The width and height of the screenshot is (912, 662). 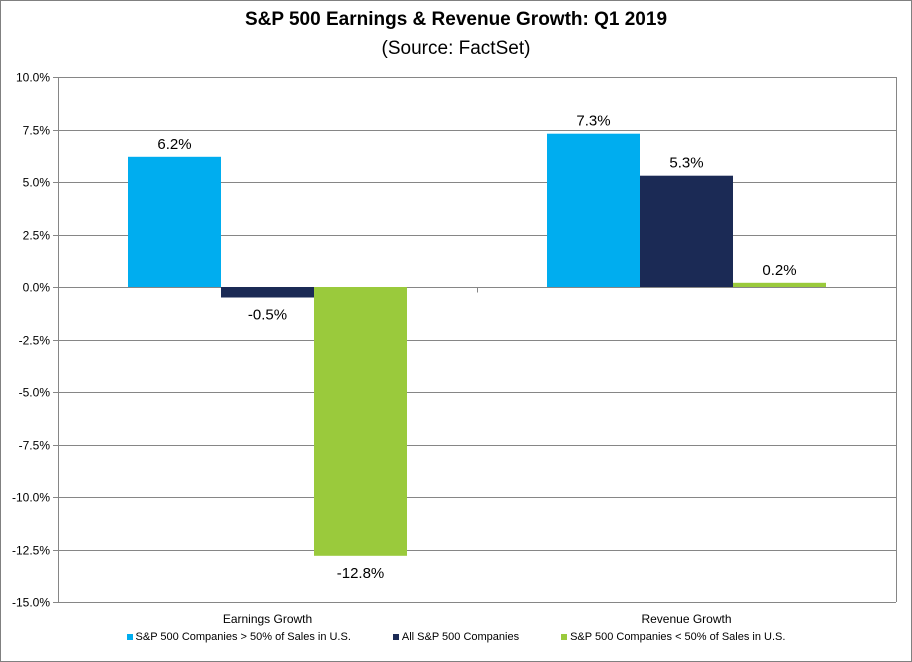 What do you see at coordinates (37, 288) in the screenshot?
I see `y-tick-label: 0.0%` at bounding box center [37, 288].